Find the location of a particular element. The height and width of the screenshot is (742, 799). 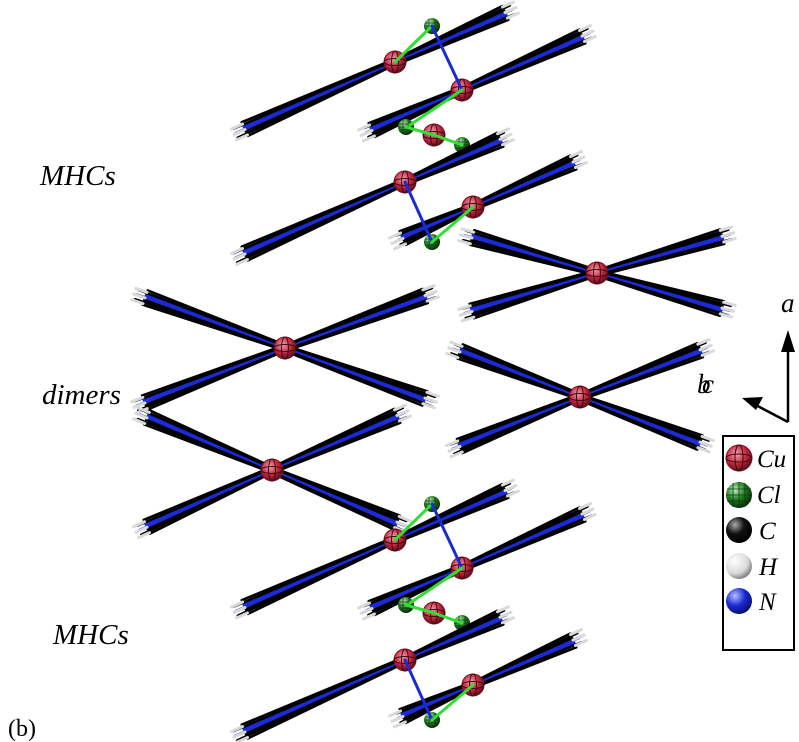

a-axis-arrowhead is located at coordinates (788, 341).